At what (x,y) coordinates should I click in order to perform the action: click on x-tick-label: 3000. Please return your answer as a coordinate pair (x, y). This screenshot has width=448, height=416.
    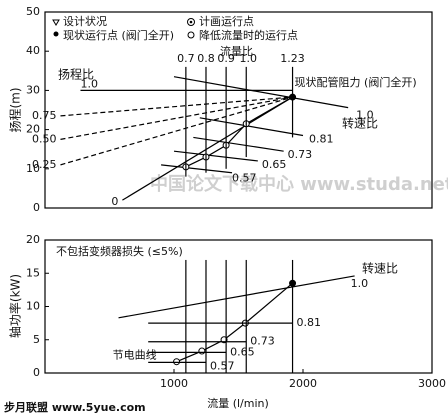
    Looking at the image, I should click on (432, 383).